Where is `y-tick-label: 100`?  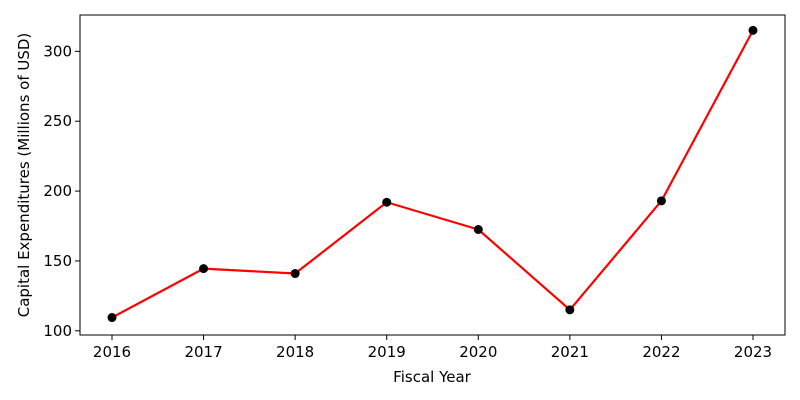
y-tick-label: 100 is located at coordinates (57, 331).